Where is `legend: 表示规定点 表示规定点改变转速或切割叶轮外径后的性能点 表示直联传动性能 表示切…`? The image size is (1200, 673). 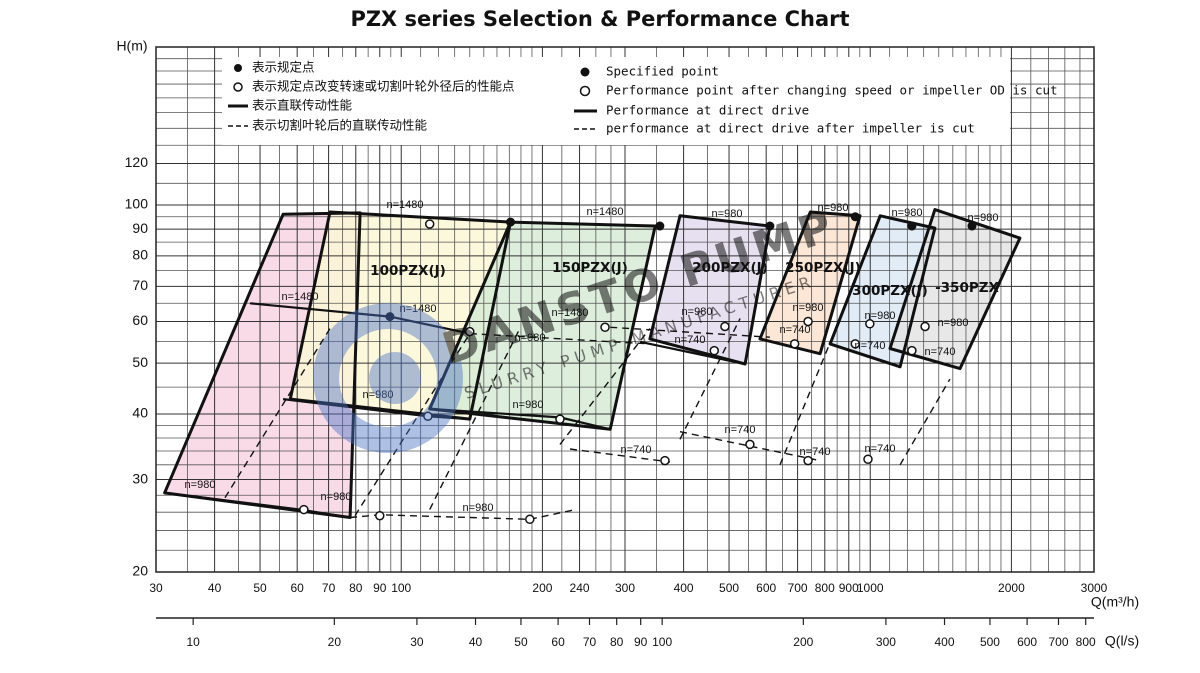 legend: 表示规定点 表示规定点改变转速或切割叶轮外径后的性能点 表示直联传动性能 表示切… is located at coordinates (640, 101).